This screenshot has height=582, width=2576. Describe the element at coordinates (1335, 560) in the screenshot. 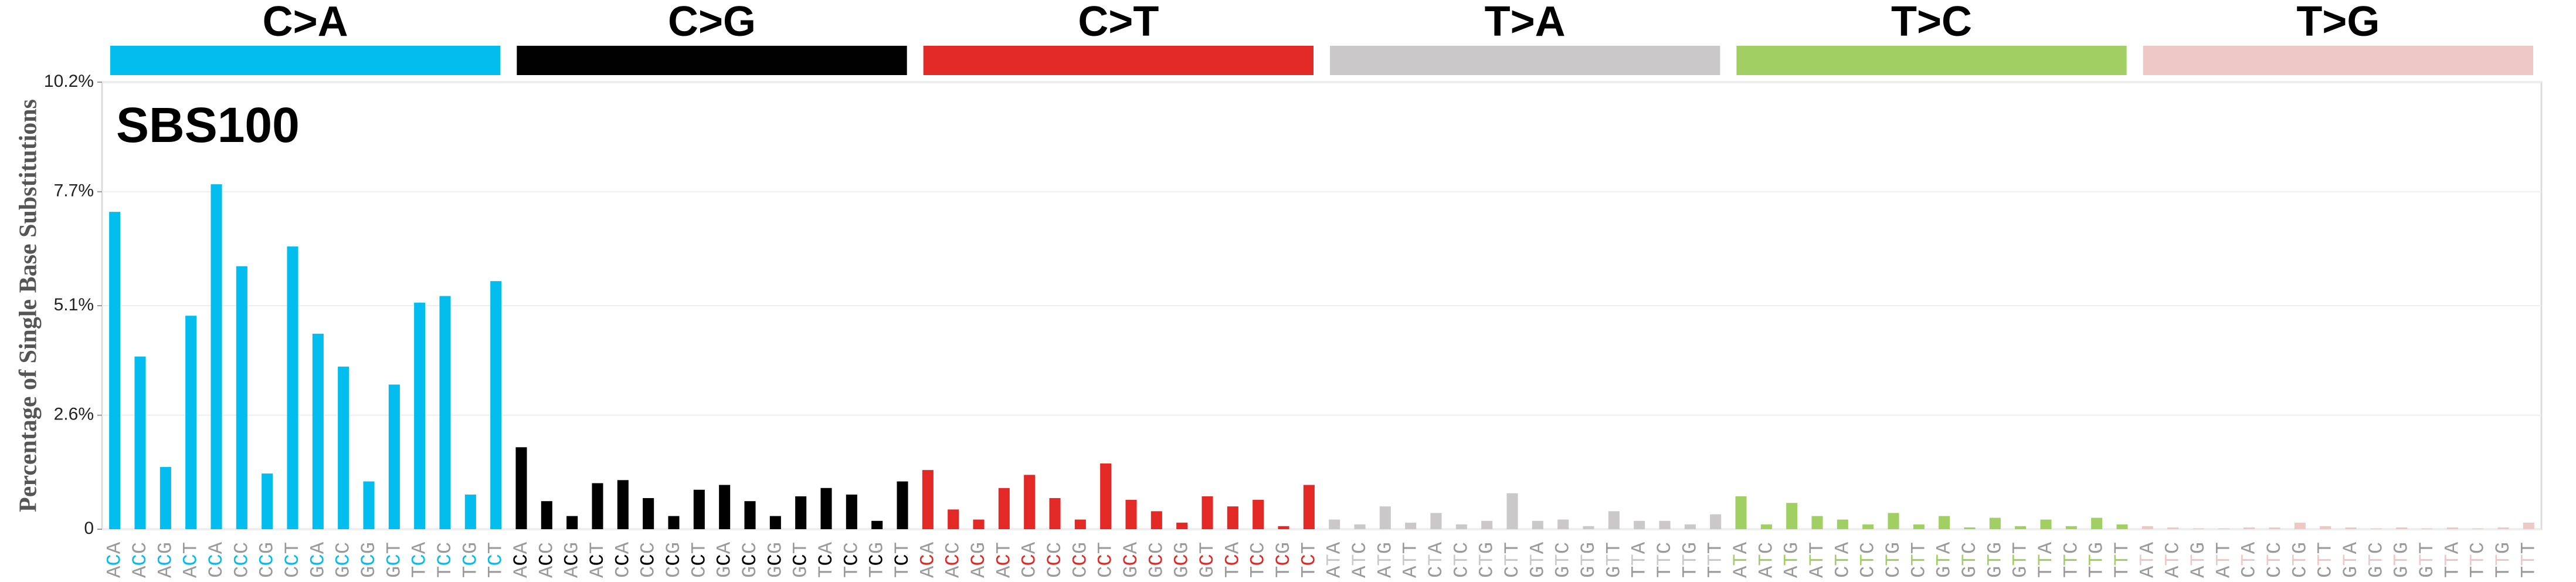

I see `x-tick-label: ATA` at that location.